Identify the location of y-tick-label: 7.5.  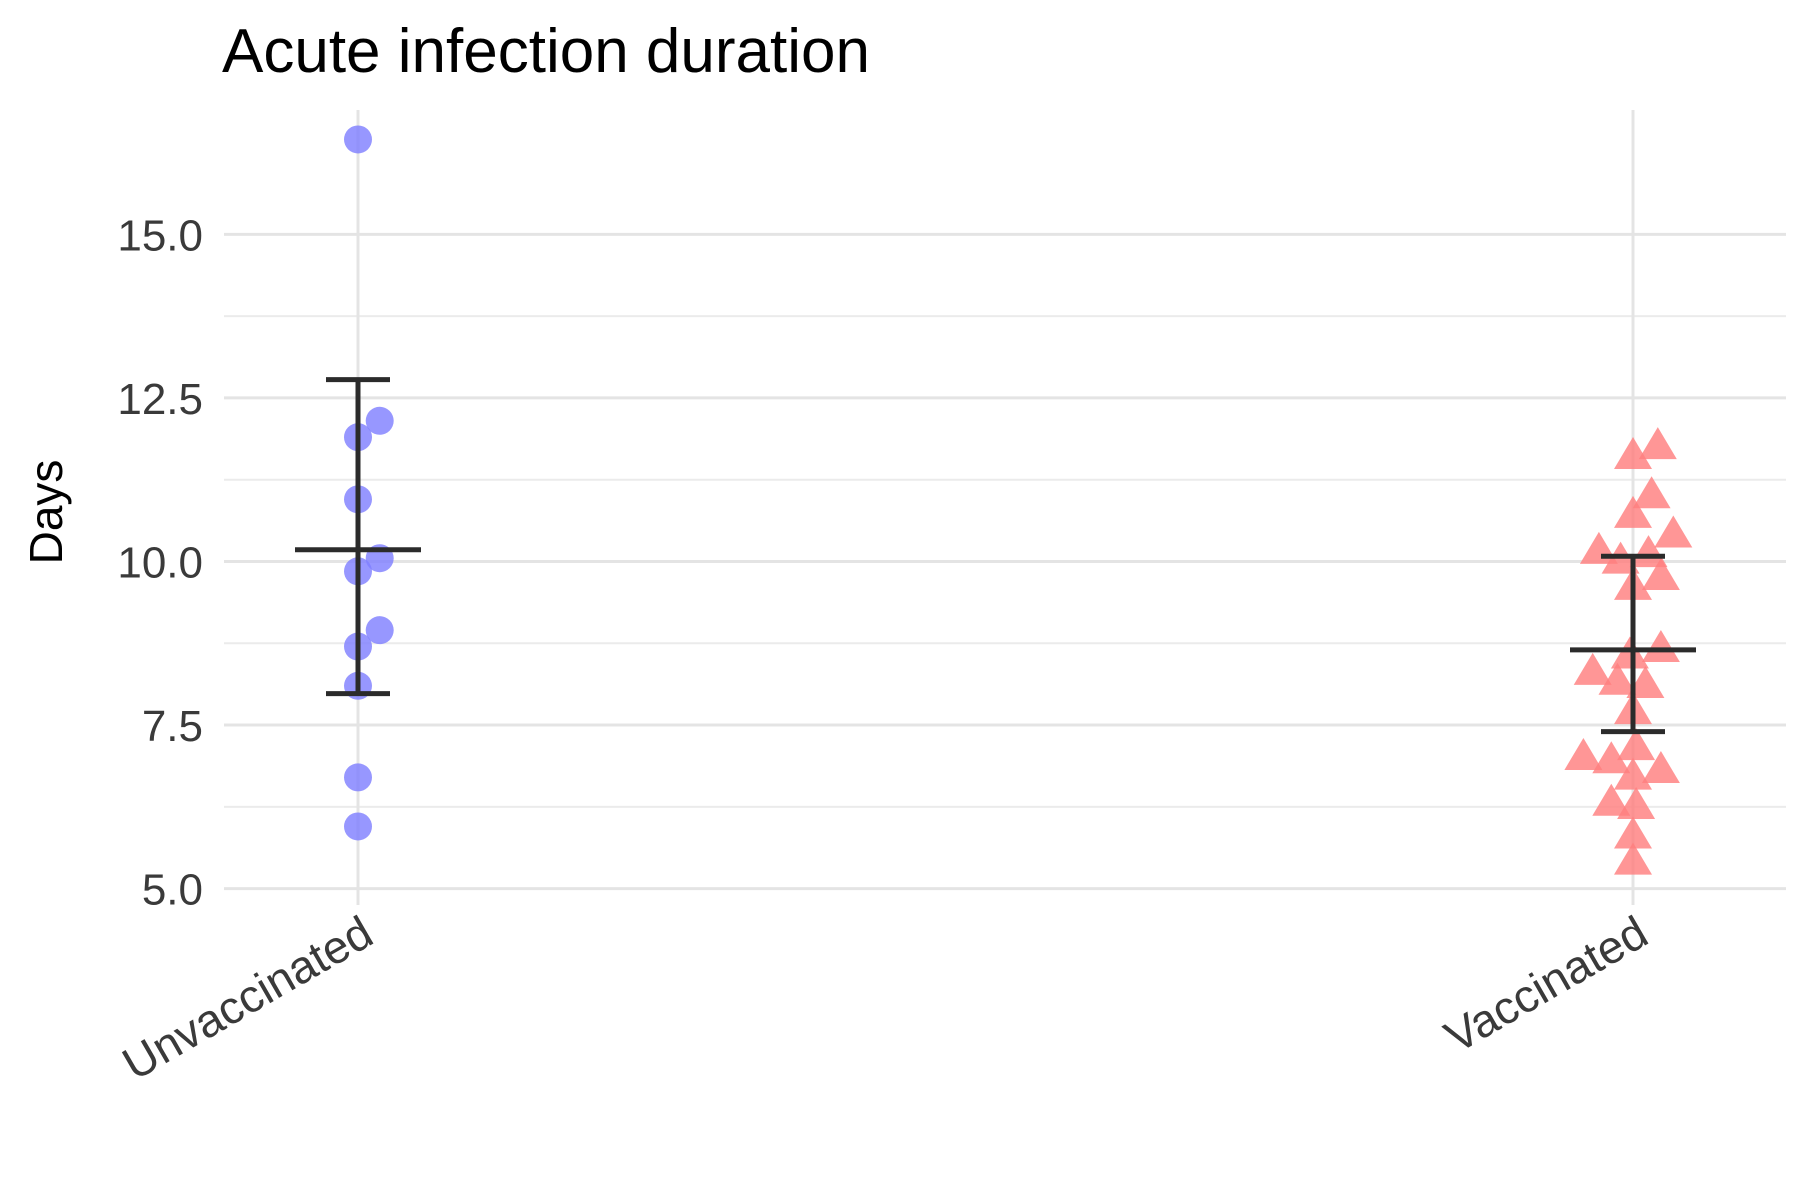
(172, 726).